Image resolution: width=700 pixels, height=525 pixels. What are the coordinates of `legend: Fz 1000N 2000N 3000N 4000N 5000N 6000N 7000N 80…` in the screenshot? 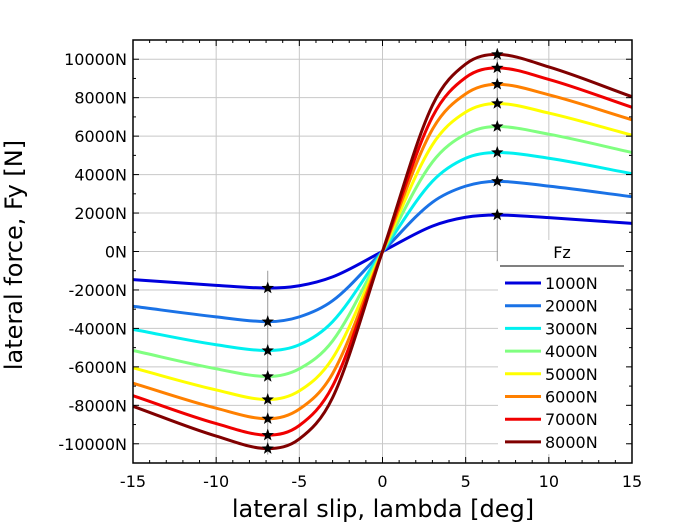 It's located at (563, 347).